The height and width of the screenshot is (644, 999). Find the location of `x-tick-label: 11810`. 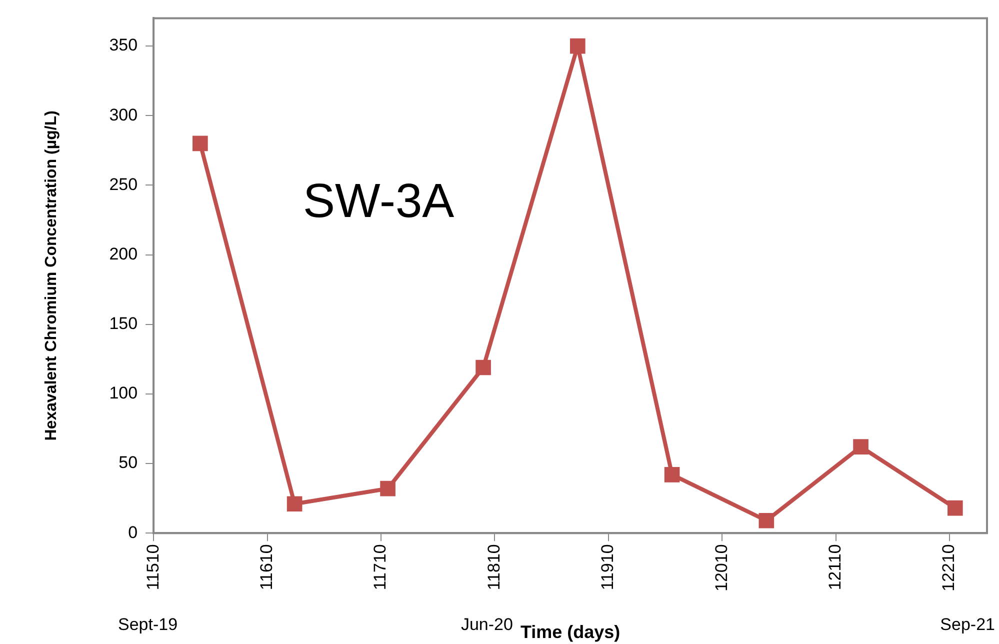

x-tick-label: 11810 is located at coordinates (494, 567).